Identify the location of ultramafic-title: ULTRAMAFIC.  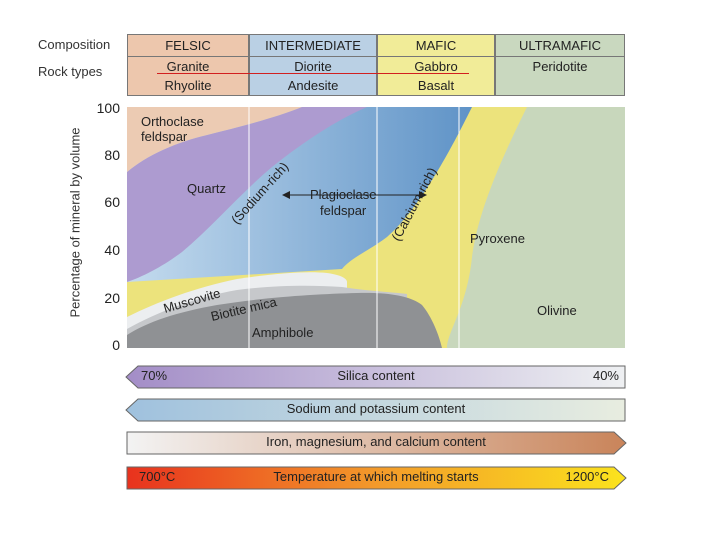
(560, 45).